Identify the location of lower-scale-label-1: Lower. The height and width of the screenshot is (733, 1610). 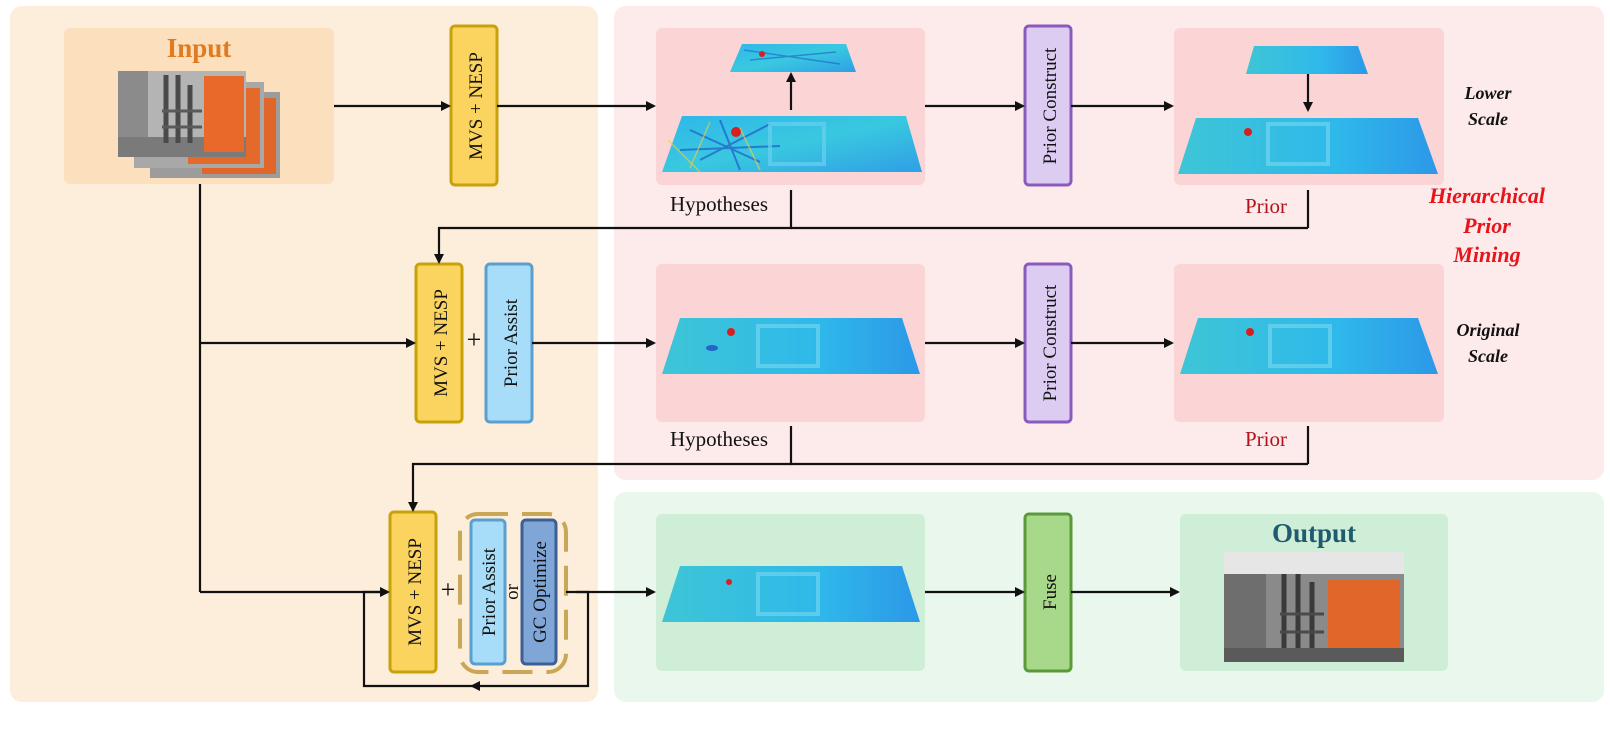
(1488, 93).